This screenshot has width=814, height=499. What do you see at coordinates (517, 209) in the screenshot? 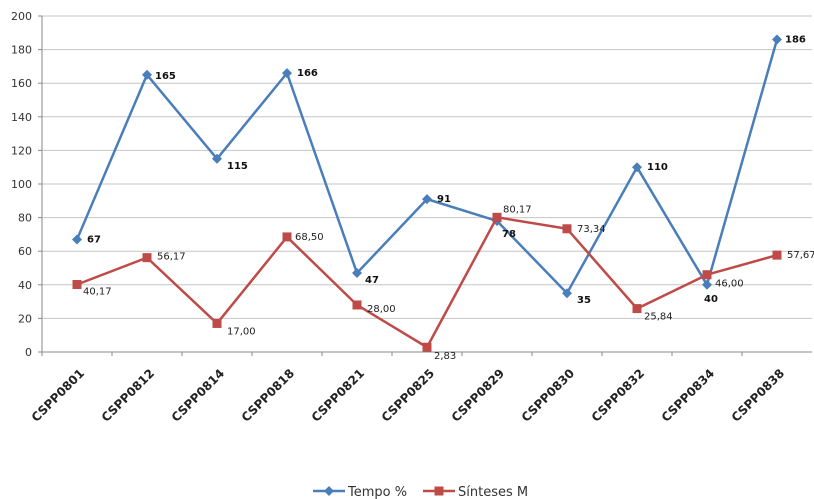
I see `series-1-data-label: 80,17` at bounding box center [517, 209].